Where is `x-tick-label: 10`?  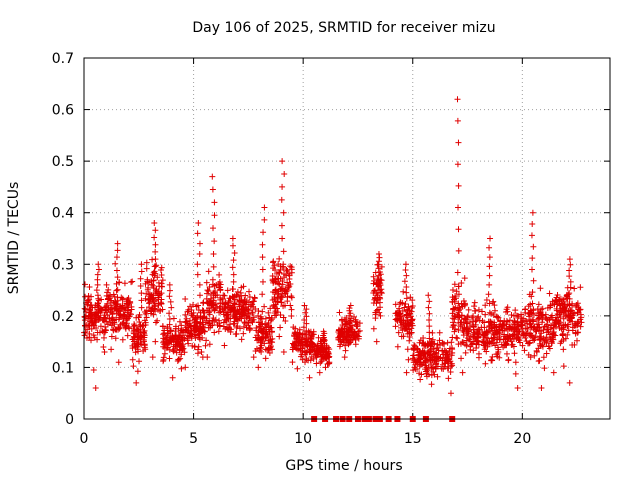
x-tick-label: 10 is located at coordinates (303, 439).